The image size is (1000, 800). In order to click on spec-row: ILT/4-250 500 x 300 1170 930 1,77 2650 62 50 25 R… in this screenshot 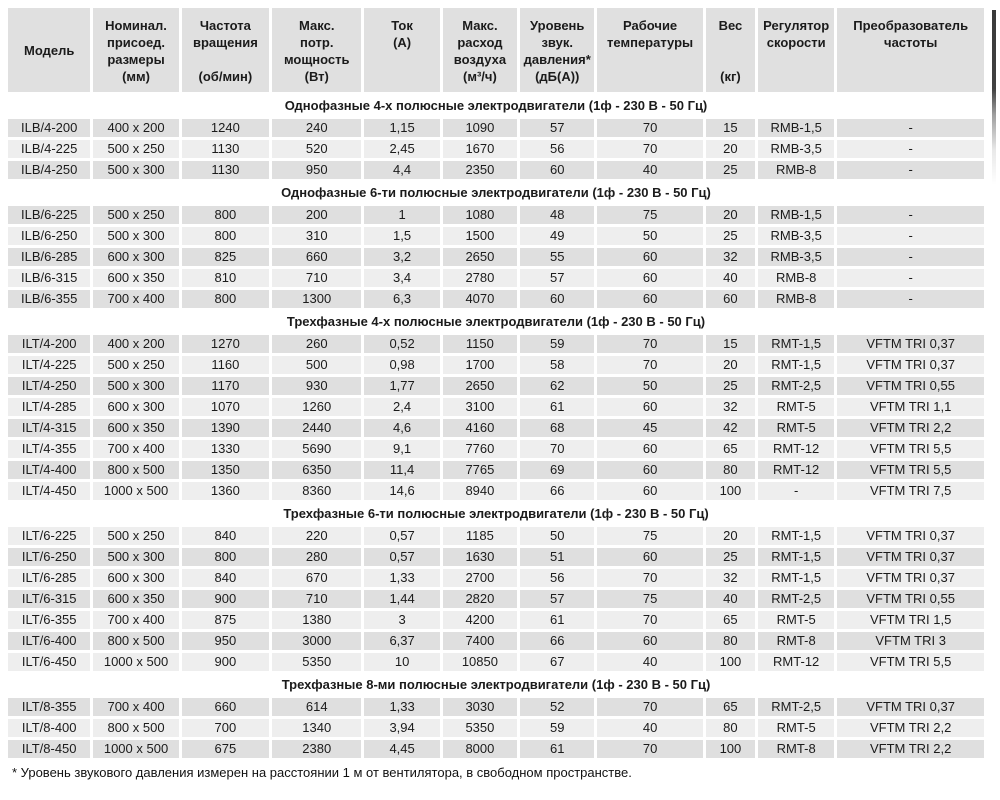, I will do `click(496, 386)`.